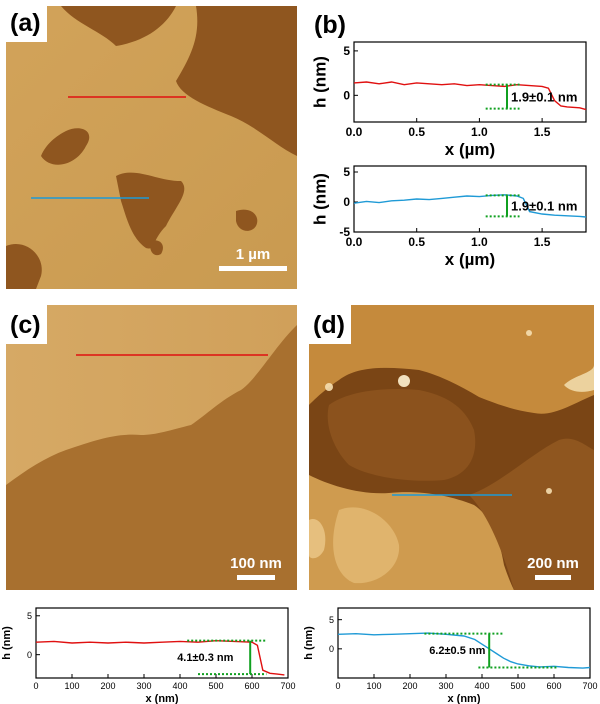 The width and height of the screenshot is (600, 704). I want to click on panel-label-a: (a), so click(26, 24).